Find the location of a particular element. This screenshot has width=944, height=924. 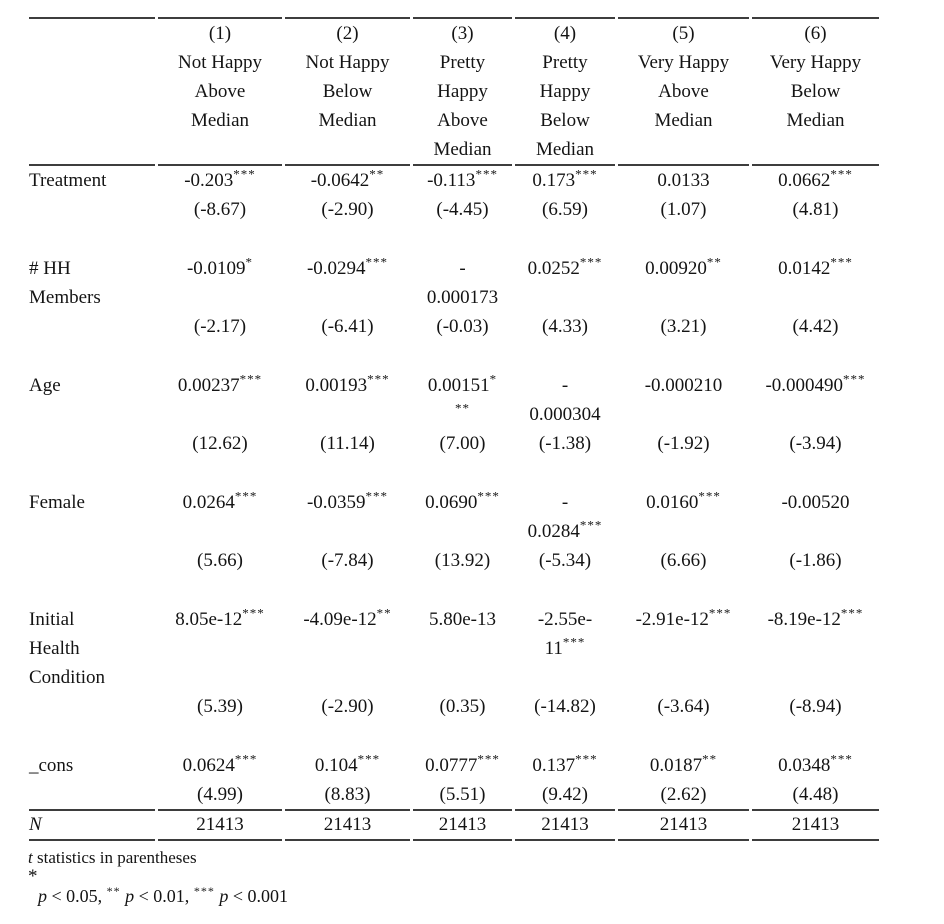

cell-line: (4.48) is located at coordinates (815, 794).